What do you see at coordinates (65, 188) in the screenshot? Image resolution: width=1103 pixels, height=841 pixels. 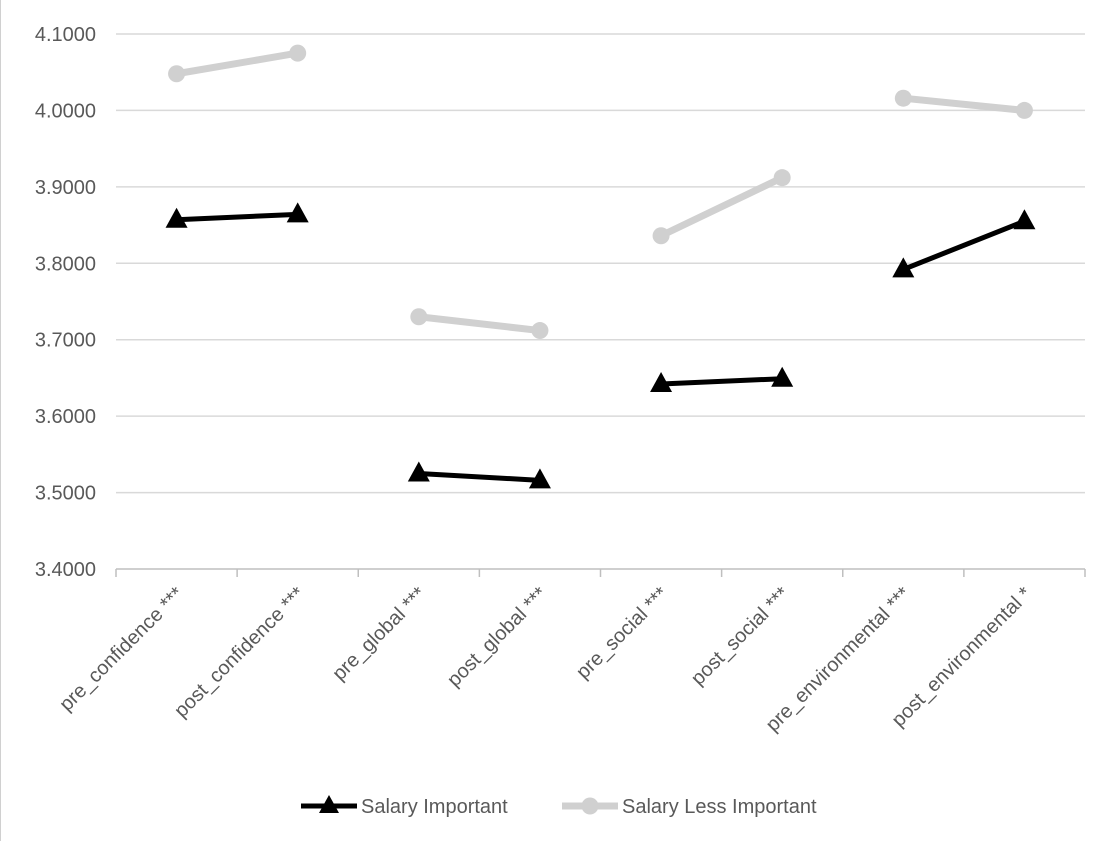 I see `y-axis-tick-label: 3.9000` at bounding box center [65, 188].